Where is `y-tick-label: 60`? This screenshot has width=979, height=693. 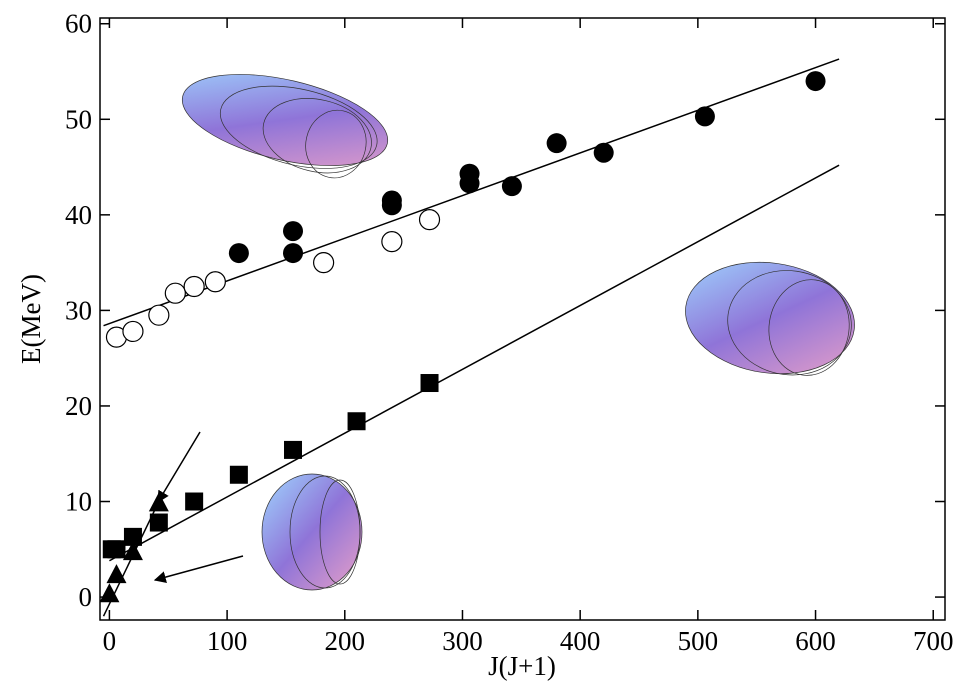 y-tick-label: 60 is located at coordinates (78, 24).